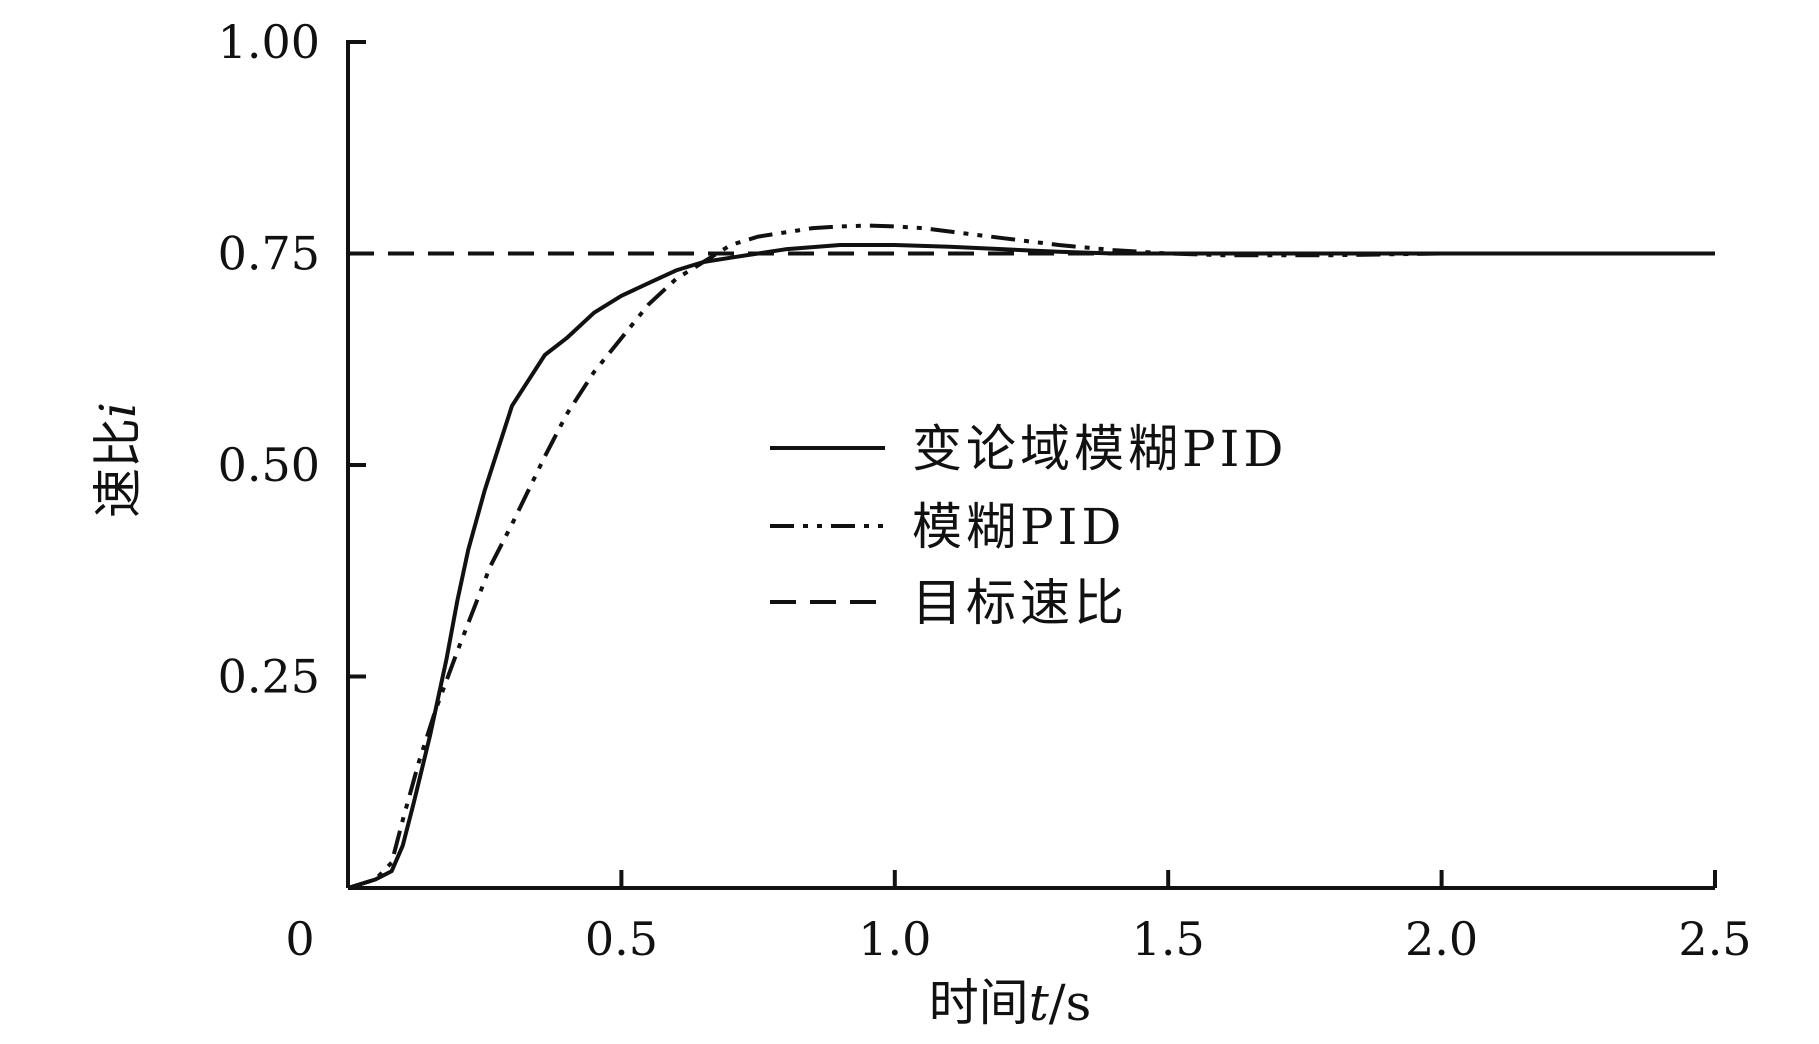 The width and height of the screenshot is (1819, 1044). Describe the element at coordinates (1099, 449) in the screenshot. I see `legend-label-0: 变论域模糊PID` at that location.